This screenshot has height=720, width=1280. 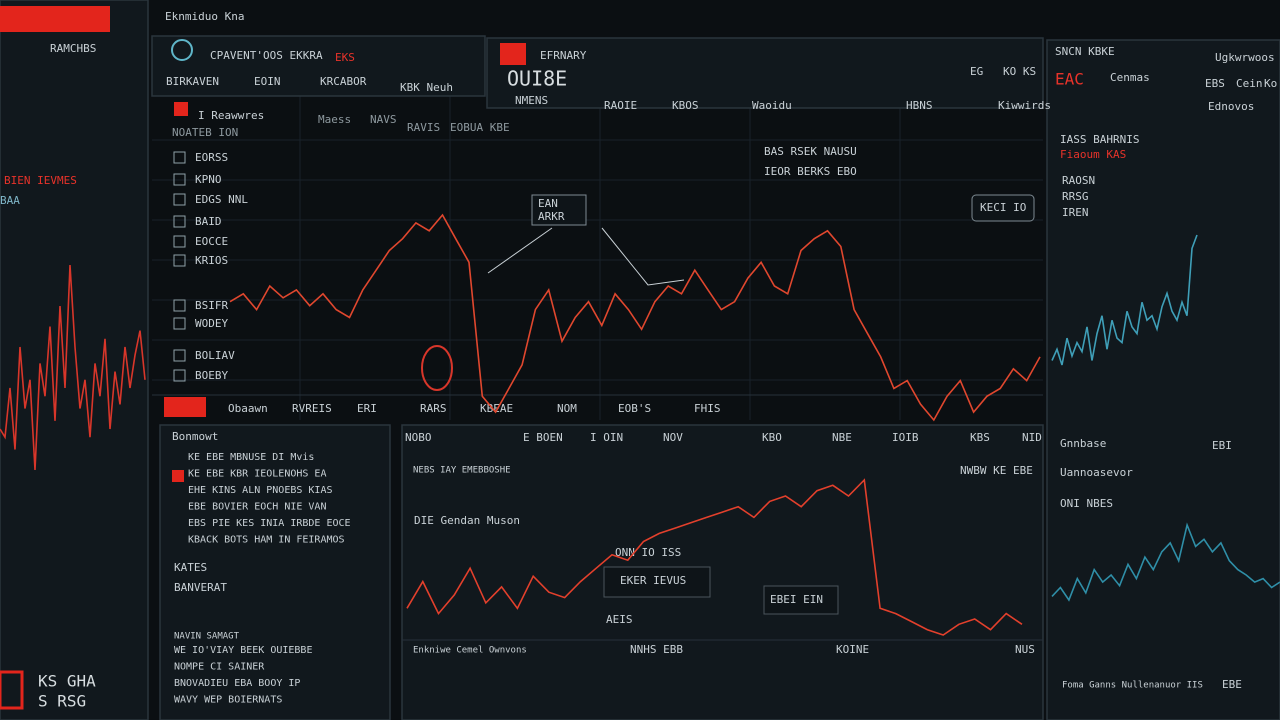 I want to click on sidebar-red-bar, so click(x=55, y=19).